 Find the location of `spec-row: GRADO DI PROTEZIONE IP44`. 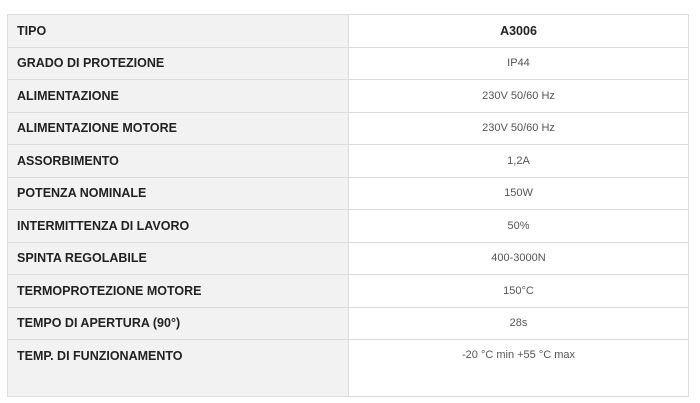

spec-row: GRADO DI PROTEZIONE IP44 is located at coordinates (348, 63).